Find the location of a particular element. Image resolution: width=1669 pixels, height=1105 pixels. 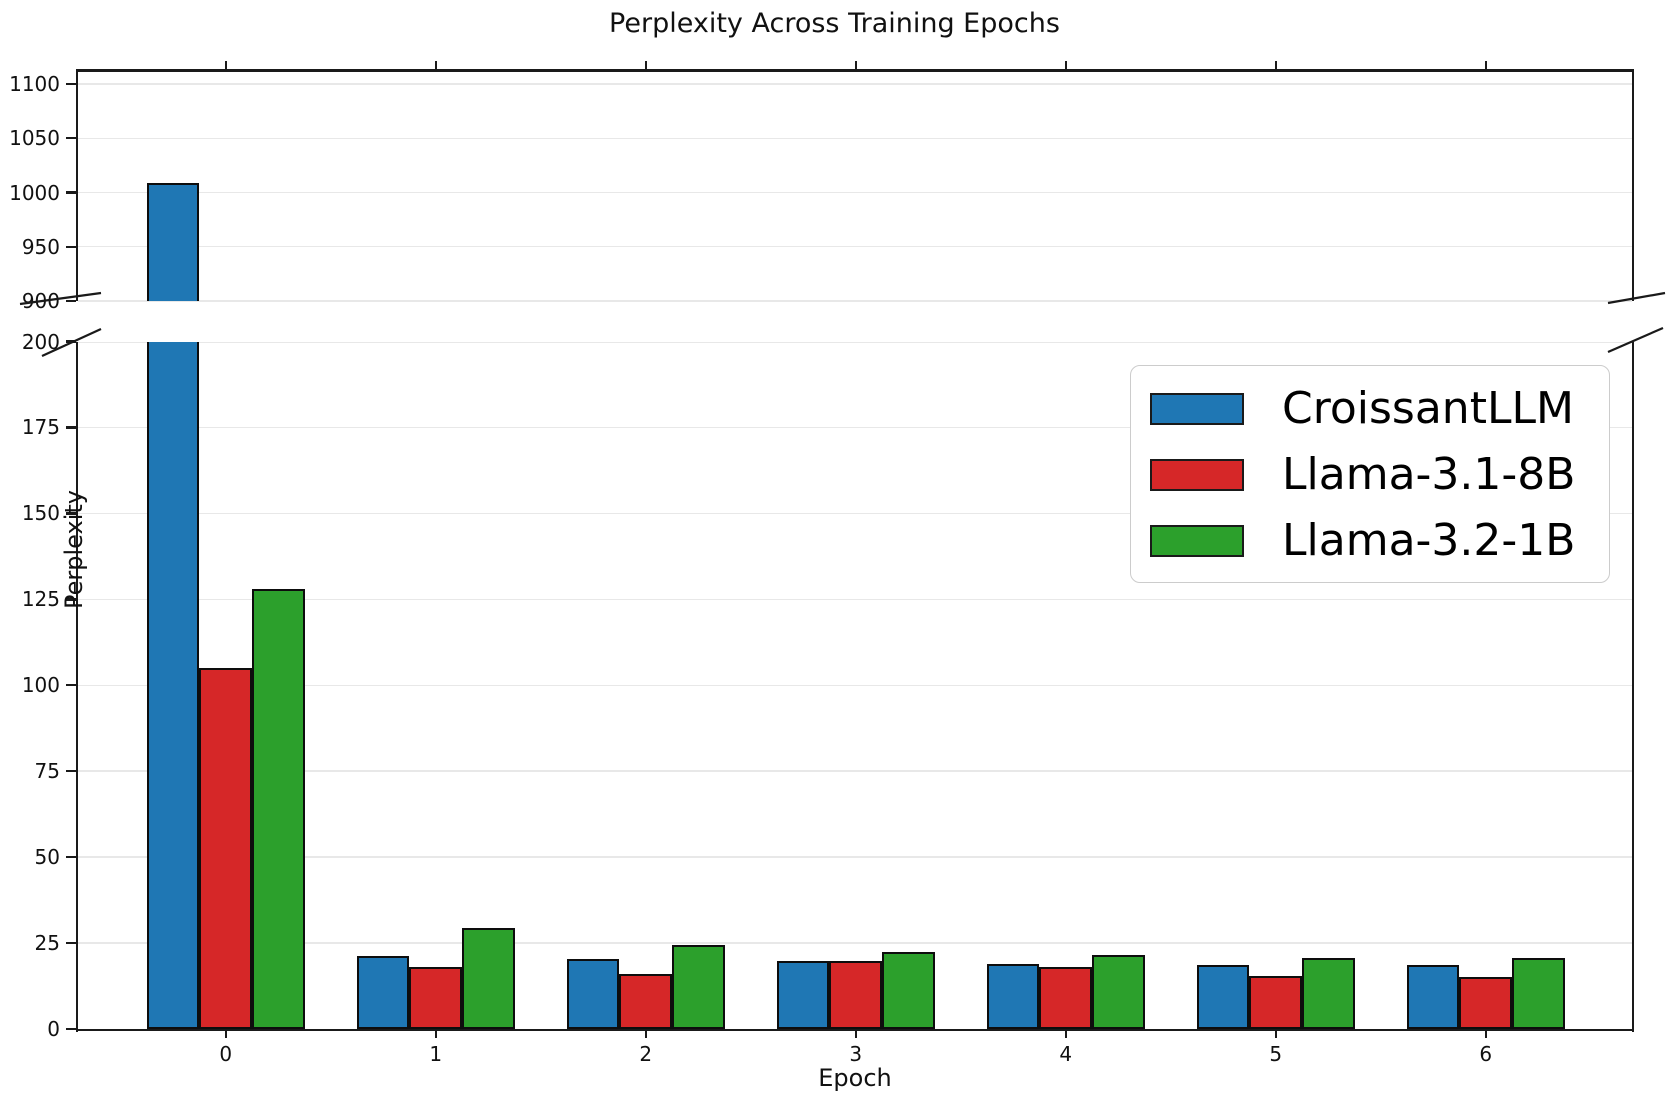

legend-swatch-llama-3-1-8b is located at coordinates (1197, 475).